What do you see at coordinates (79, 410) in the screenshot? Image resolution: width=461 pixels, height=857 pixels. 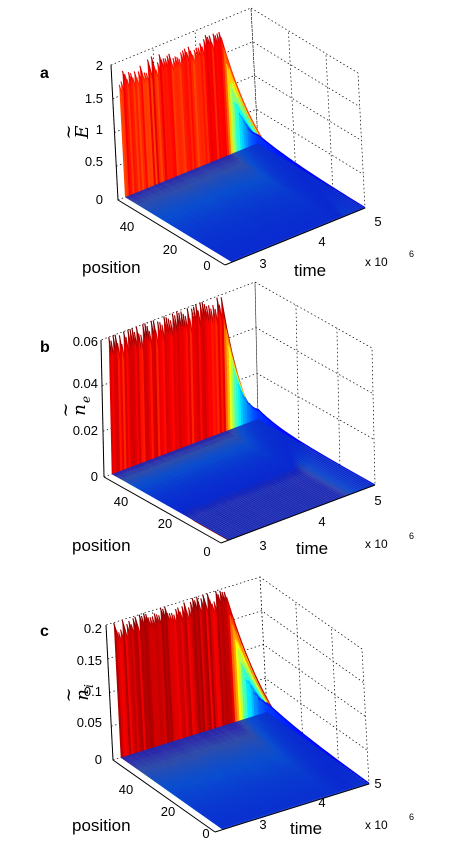 I see `z-axis-label-symbol: n` at bounding box center [79, 410].